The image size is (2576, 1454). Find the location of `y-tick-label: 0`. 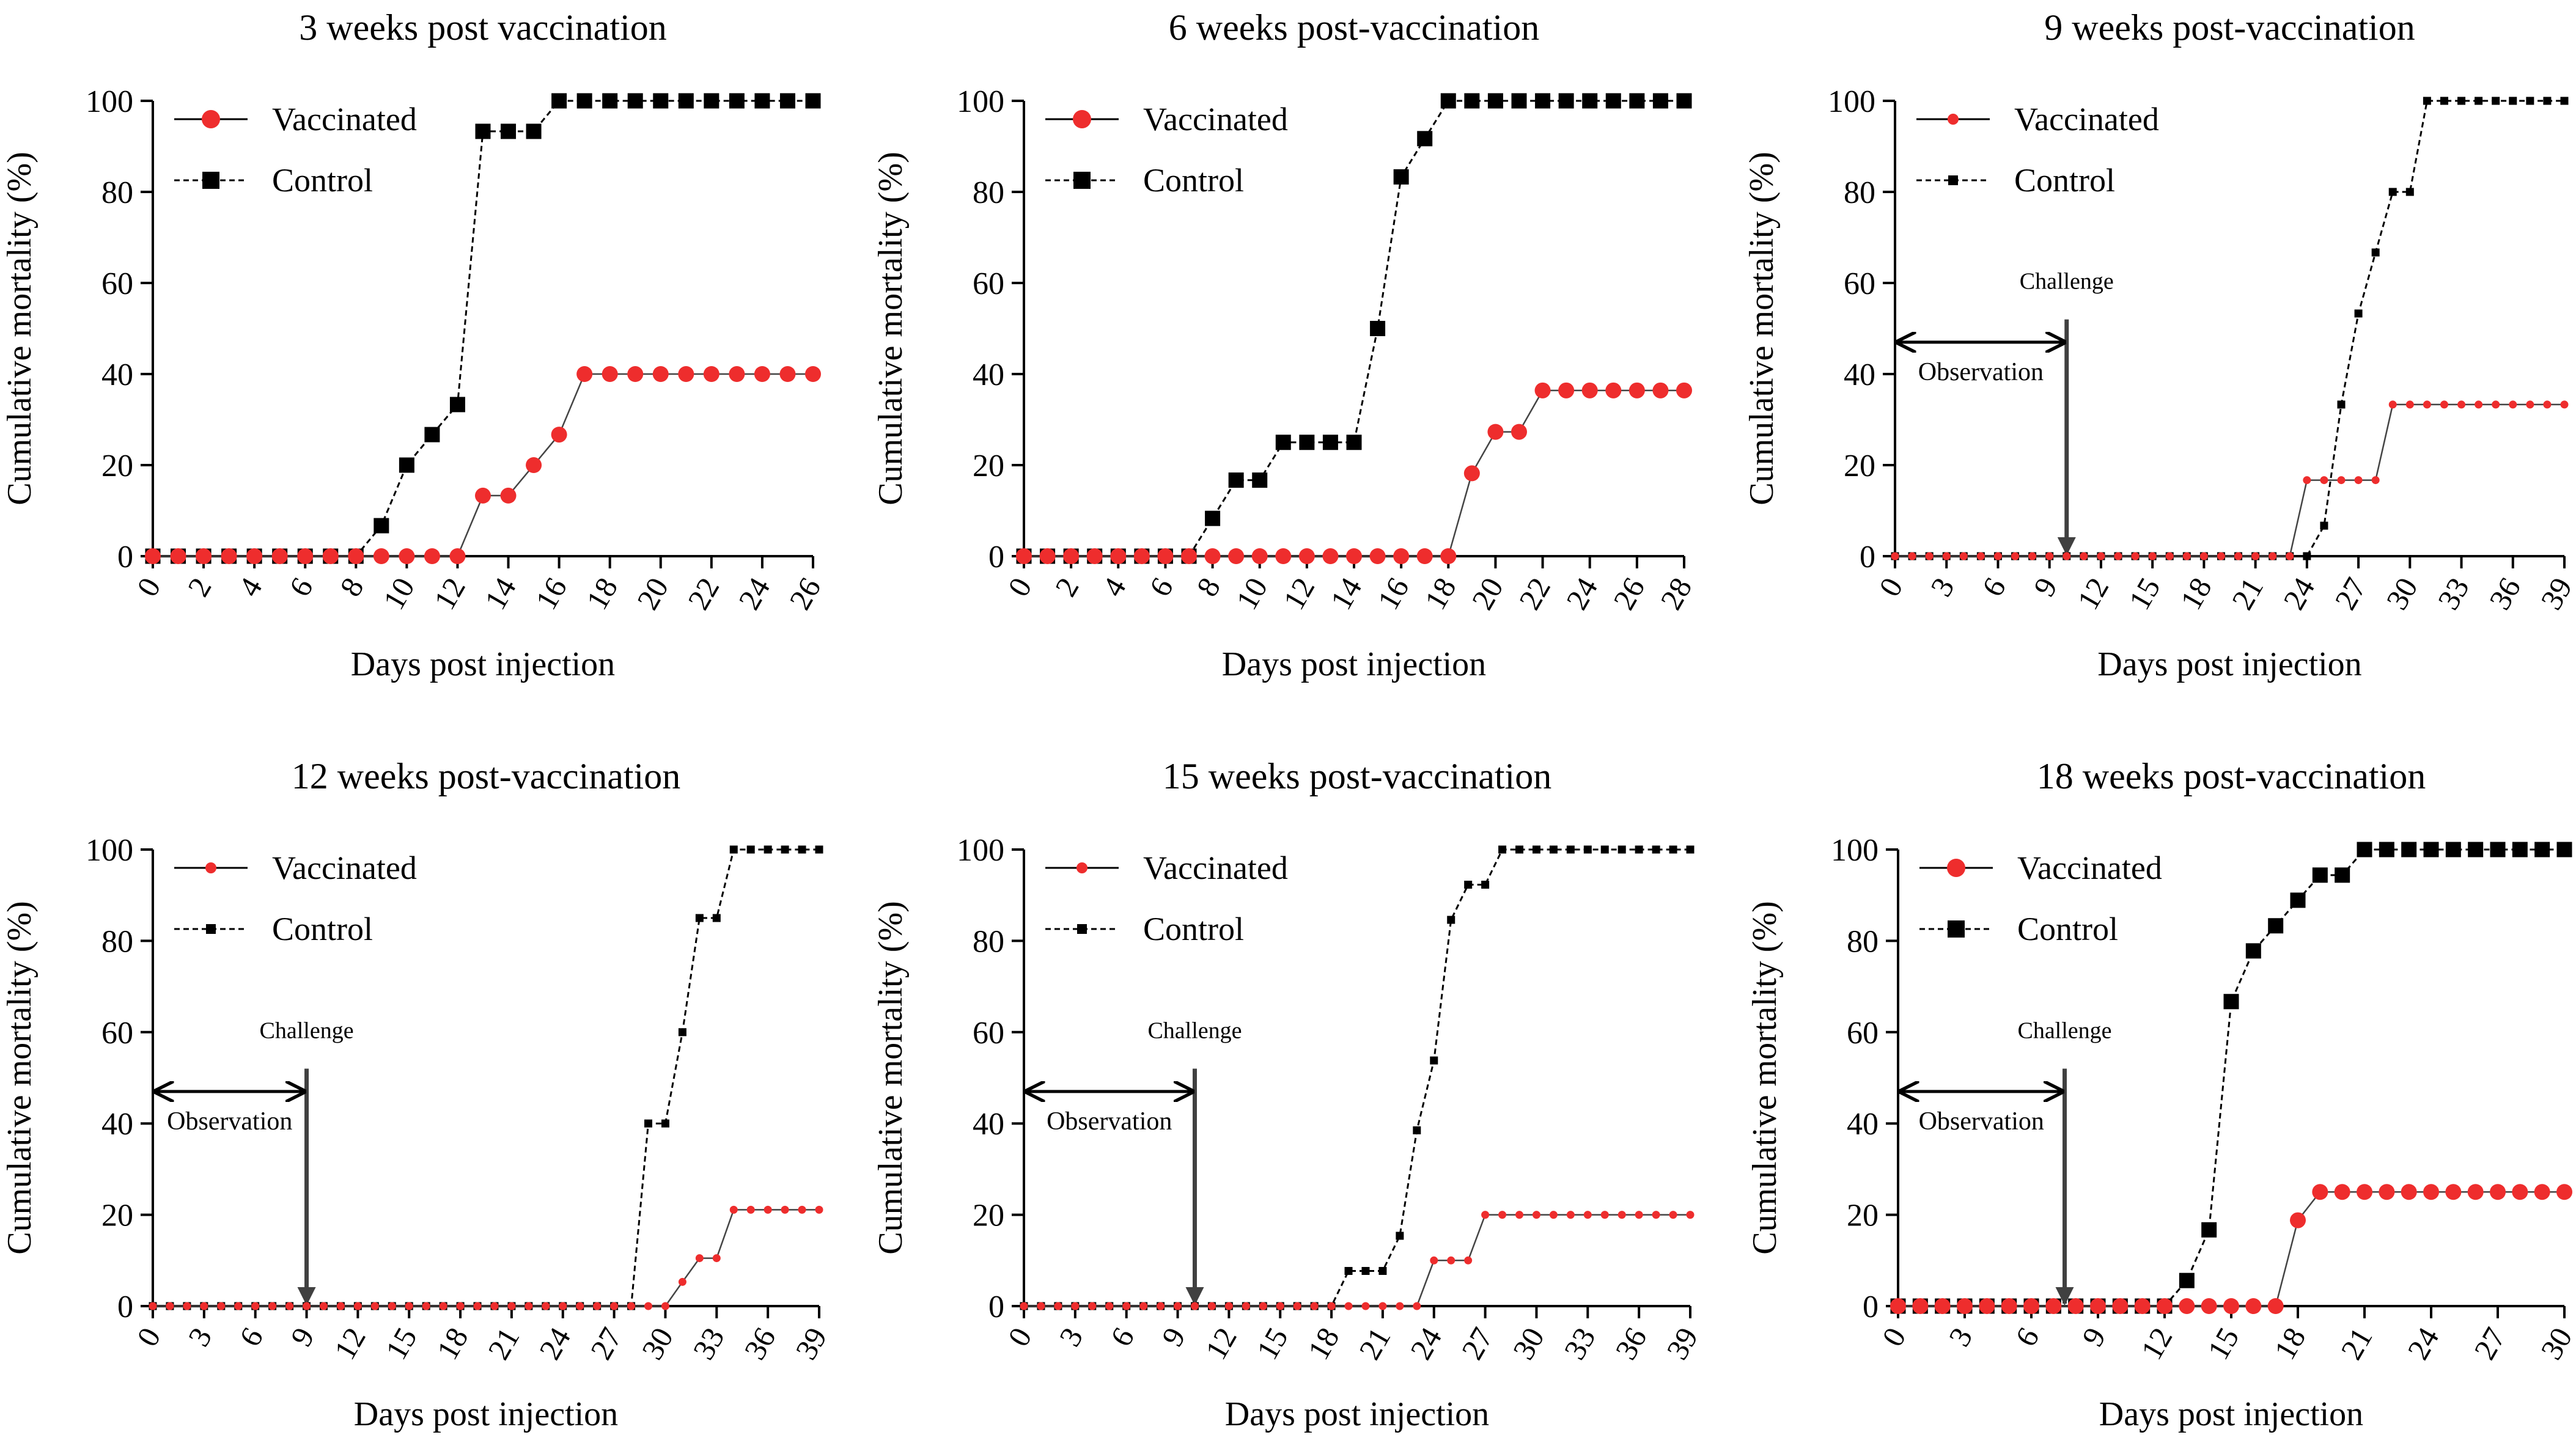

y-tick-label: 0 is located at coordinates (125, 1307).